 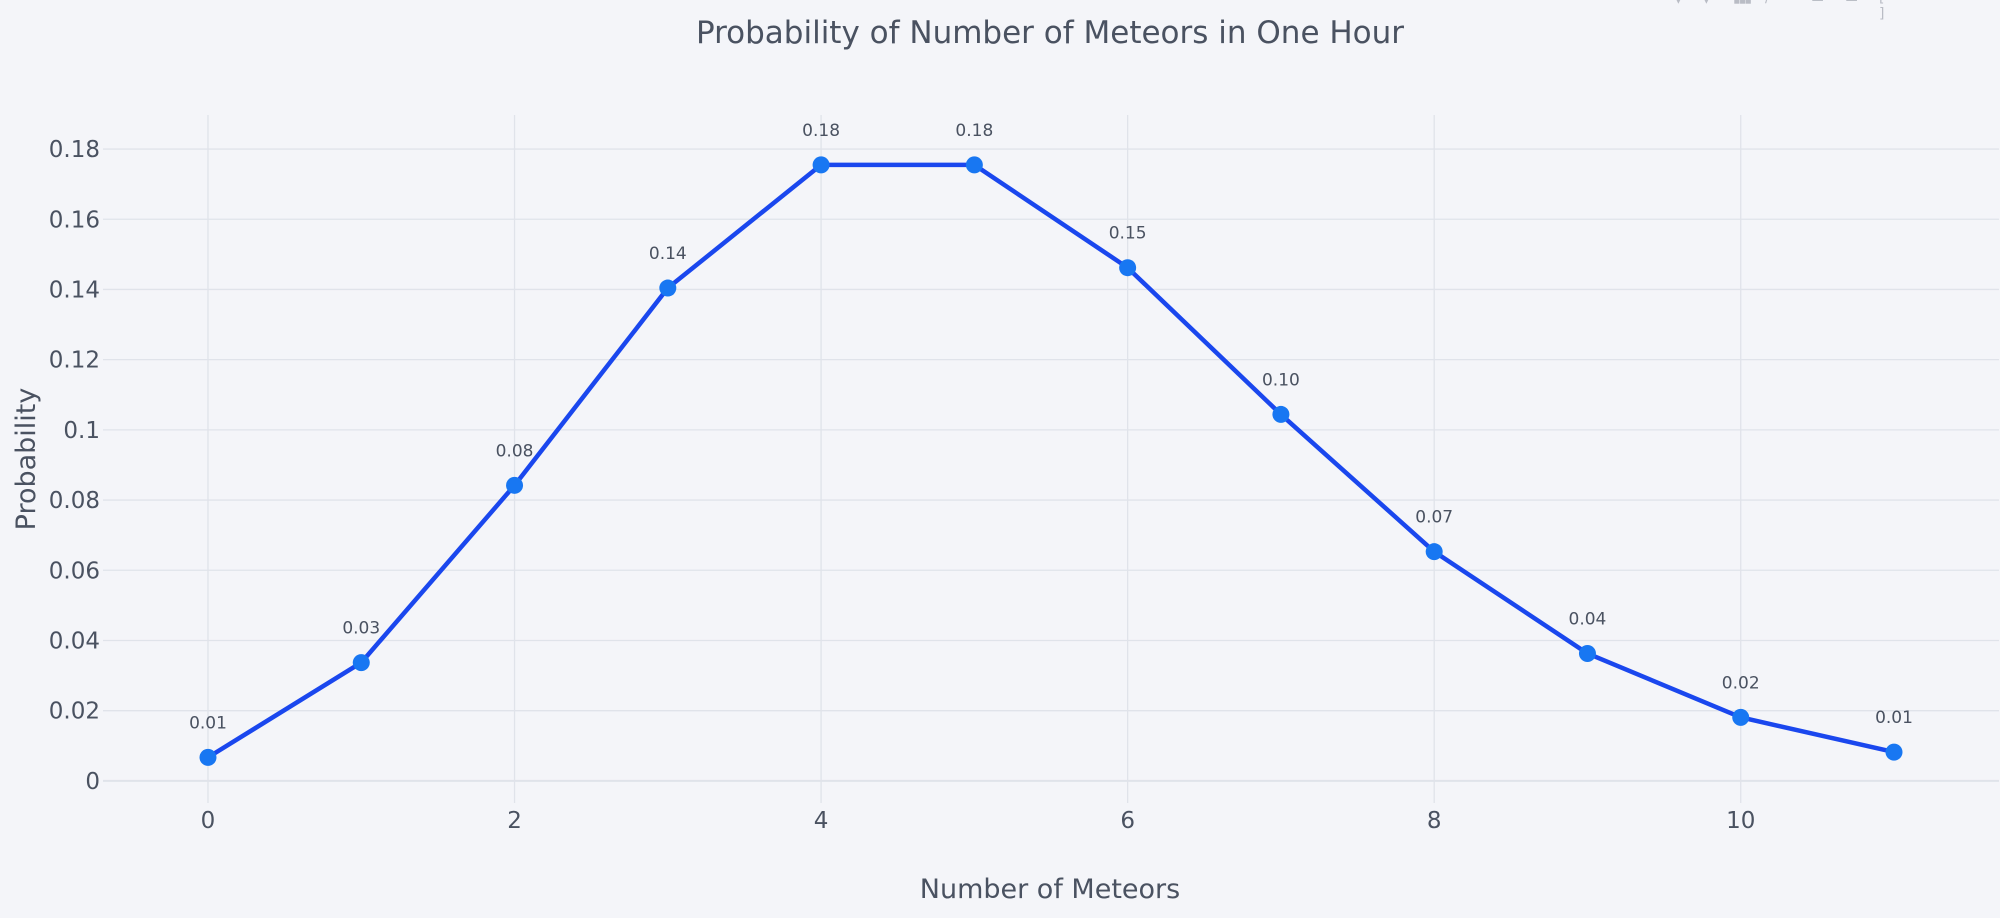 What do you see at coordinates (1742, 3) in the screenshot?
I see `pan-icon: ▮▮▮` at bounding box center [1742, 3].